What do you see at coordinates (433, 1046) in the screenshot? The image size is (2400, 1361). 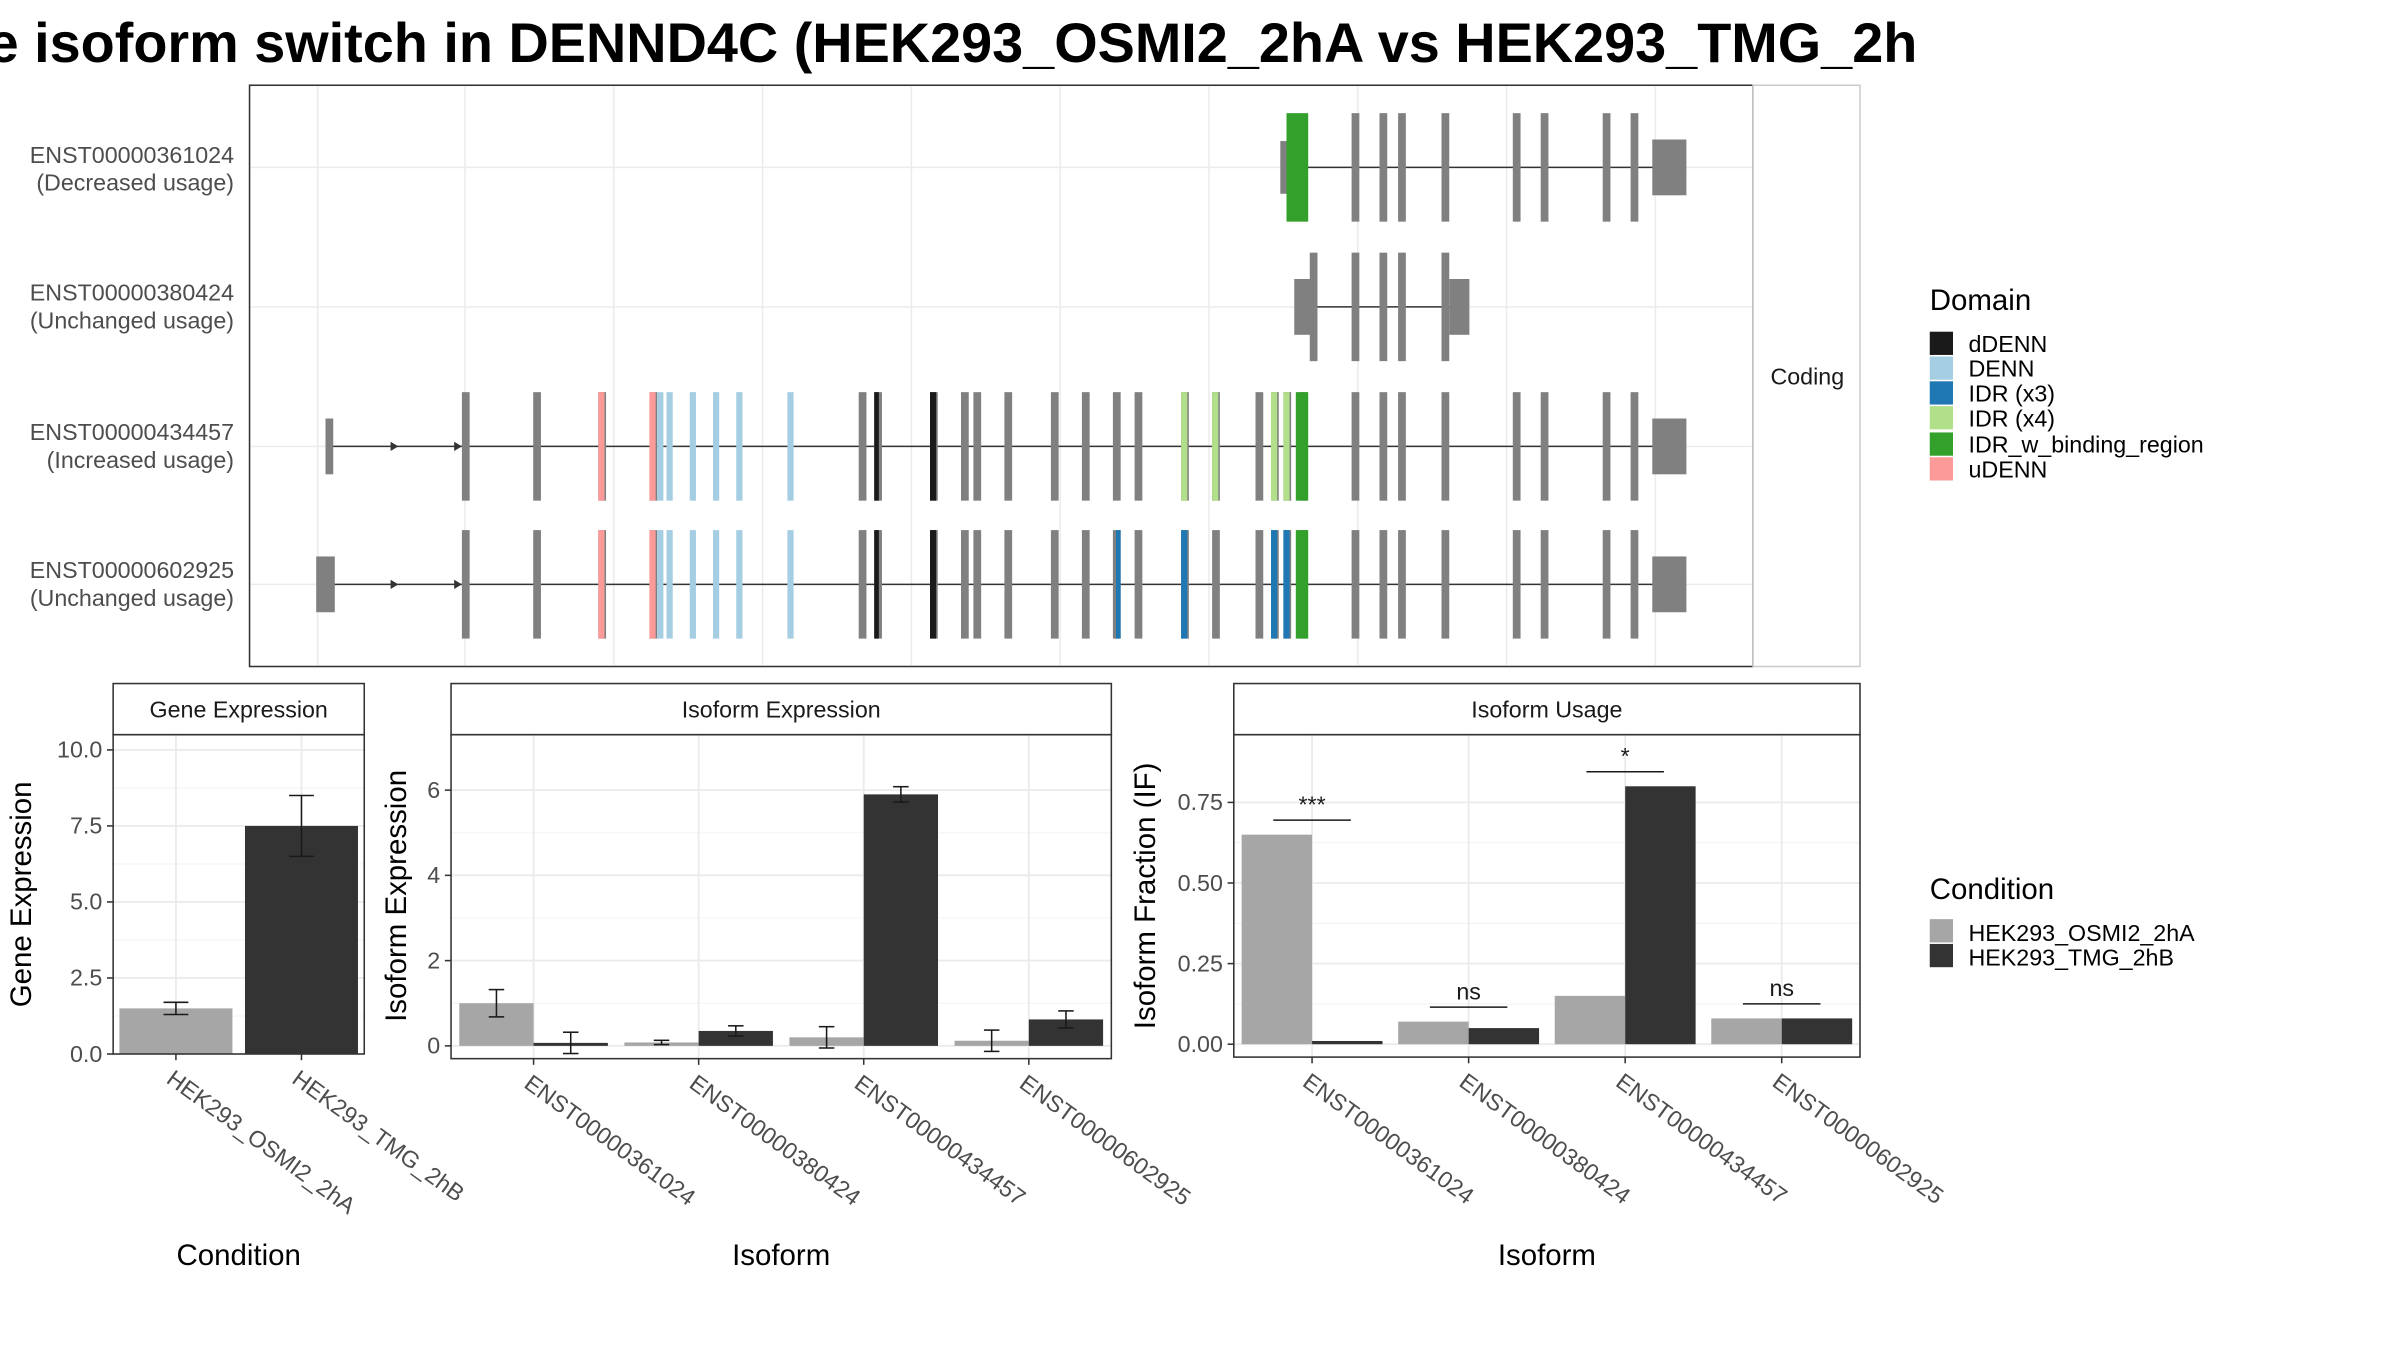 I see `isoform-expression-ytick-label-0: 0` at bounding box center [433, 1046].